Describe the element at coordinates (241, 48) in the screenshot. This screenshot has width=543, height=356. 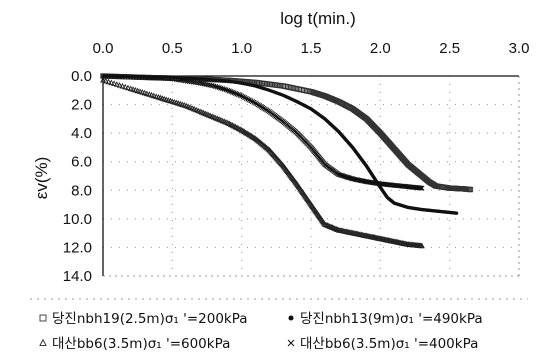
I see `x-tick-label: 1.0` at that location.